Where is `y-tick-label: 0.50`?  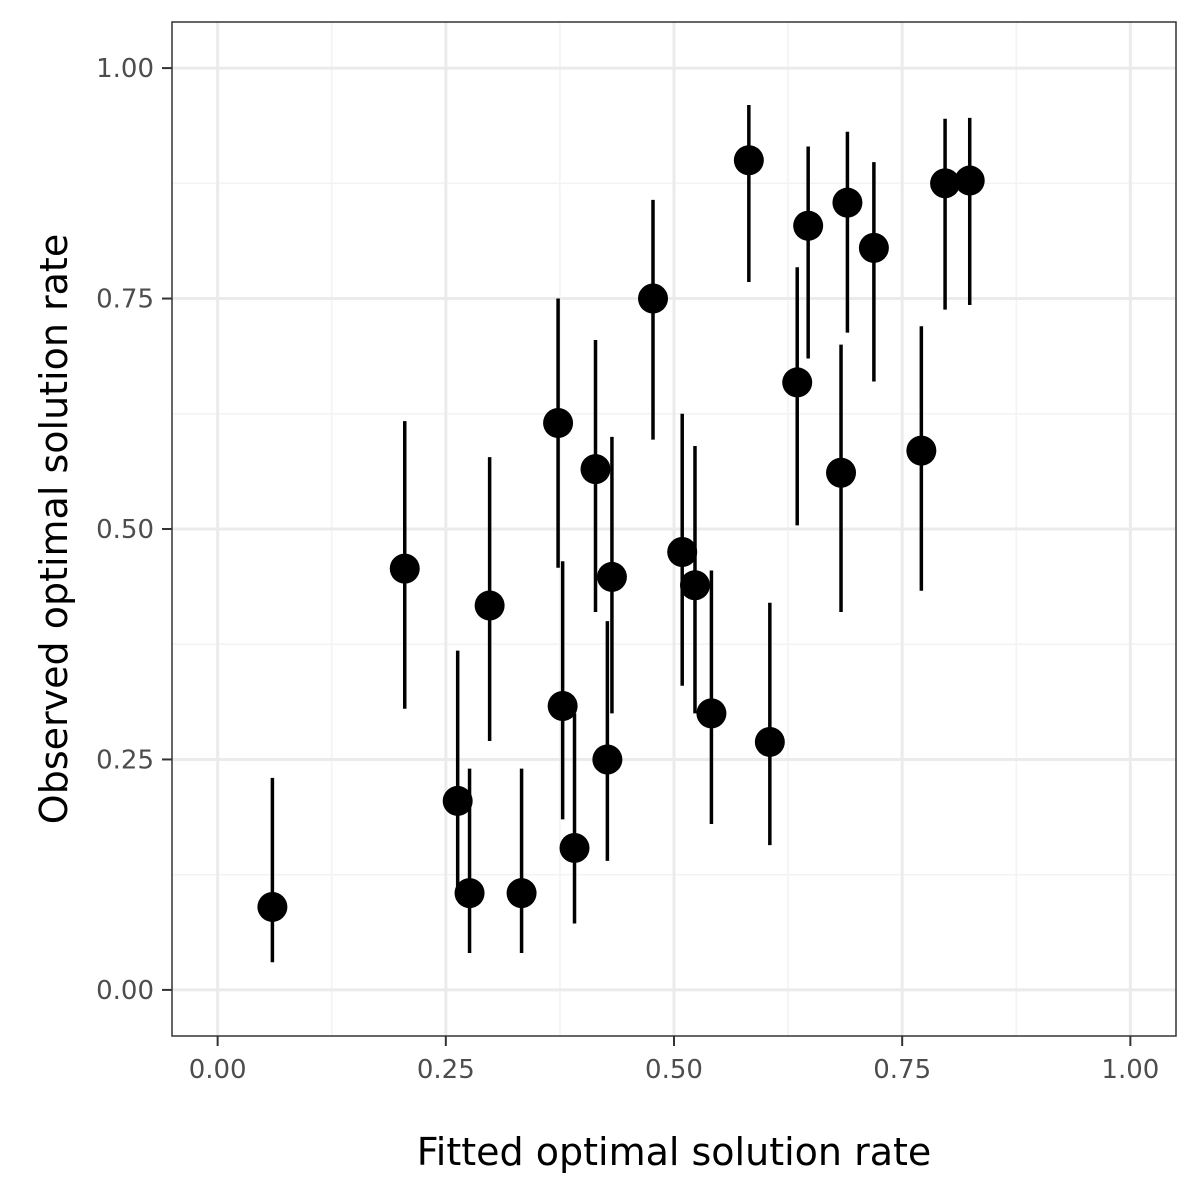
y-tick-label: 0.50 is located at coordinates (125, 530).